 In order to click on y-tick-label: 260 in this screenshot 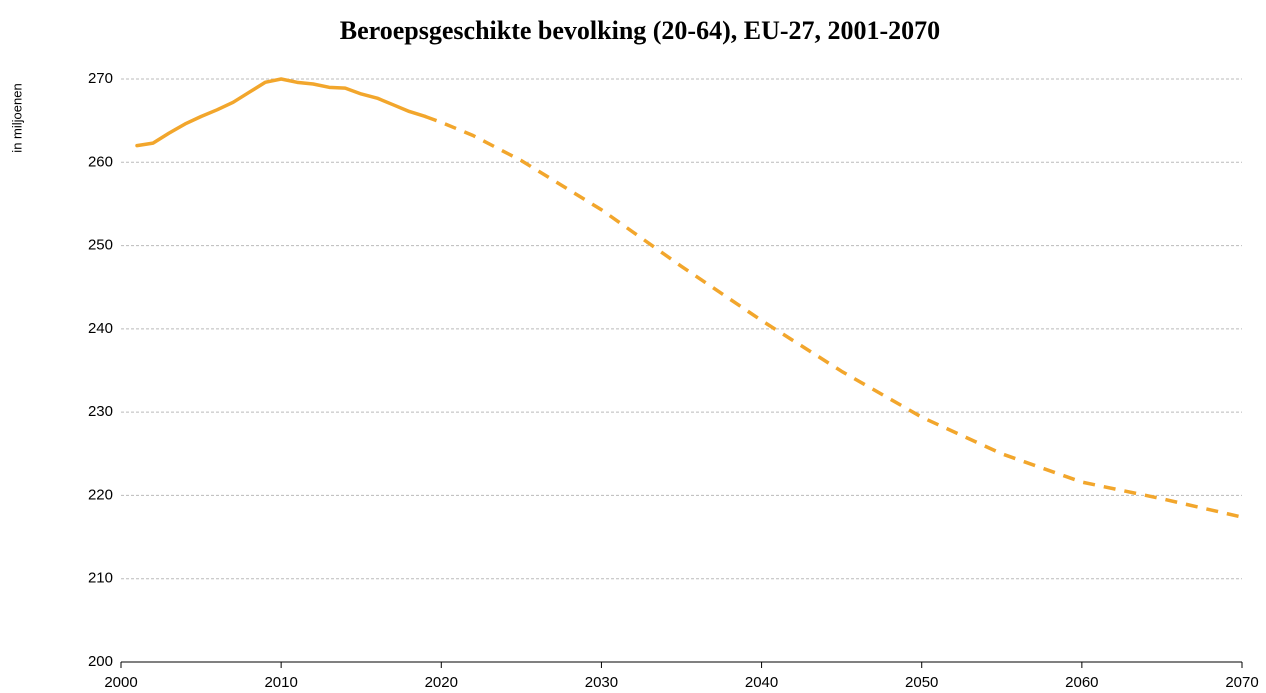, I will do `click(100, 161)`.